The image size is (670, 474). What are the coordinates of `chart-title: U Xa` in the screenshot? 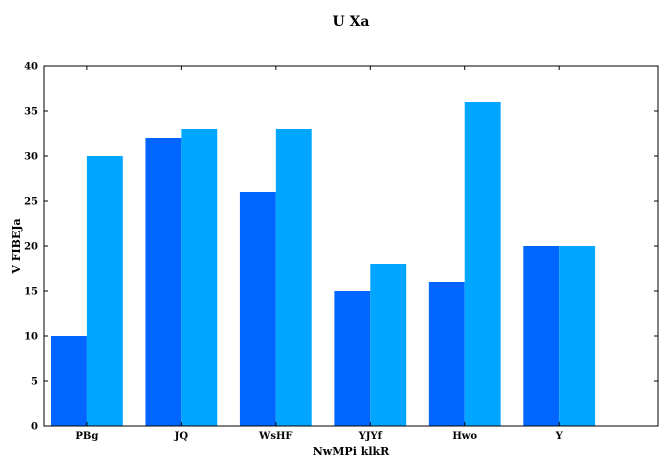 It's located at (350, 22).